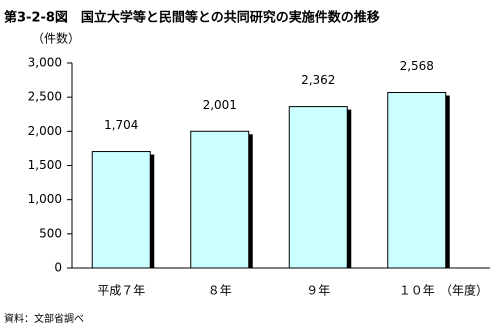 The height and width of the screenshot is (330, 498). What do you see at coordinates (45, 63) in the screenshot?
I see `y-tick-label: 3,000` at bounding box center [45, 63].